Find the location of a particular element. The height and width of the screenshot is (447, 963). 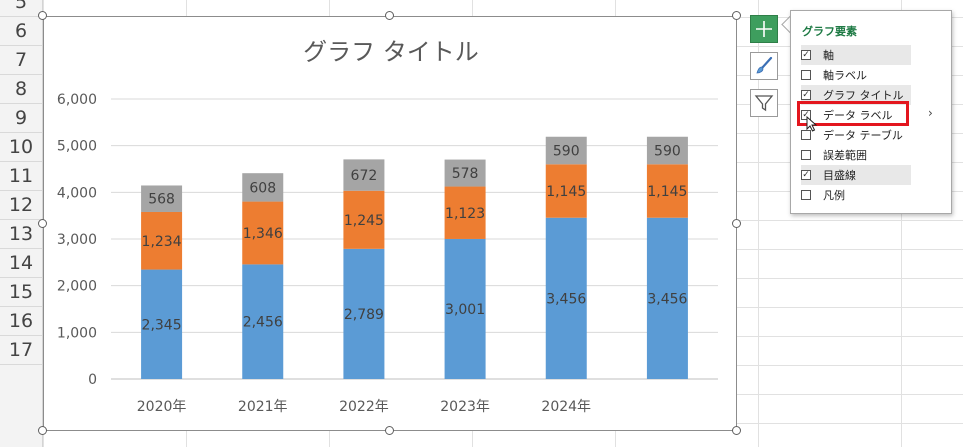

row-header-7: 7 is located at coordinates (21, 60).